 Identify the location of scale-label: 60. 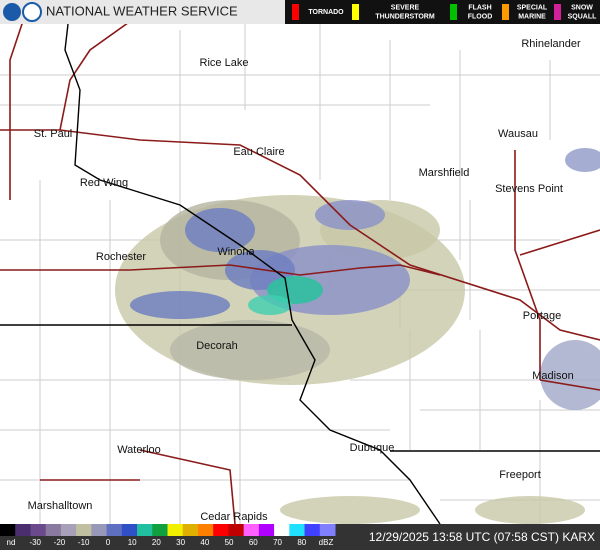
(253, 542).